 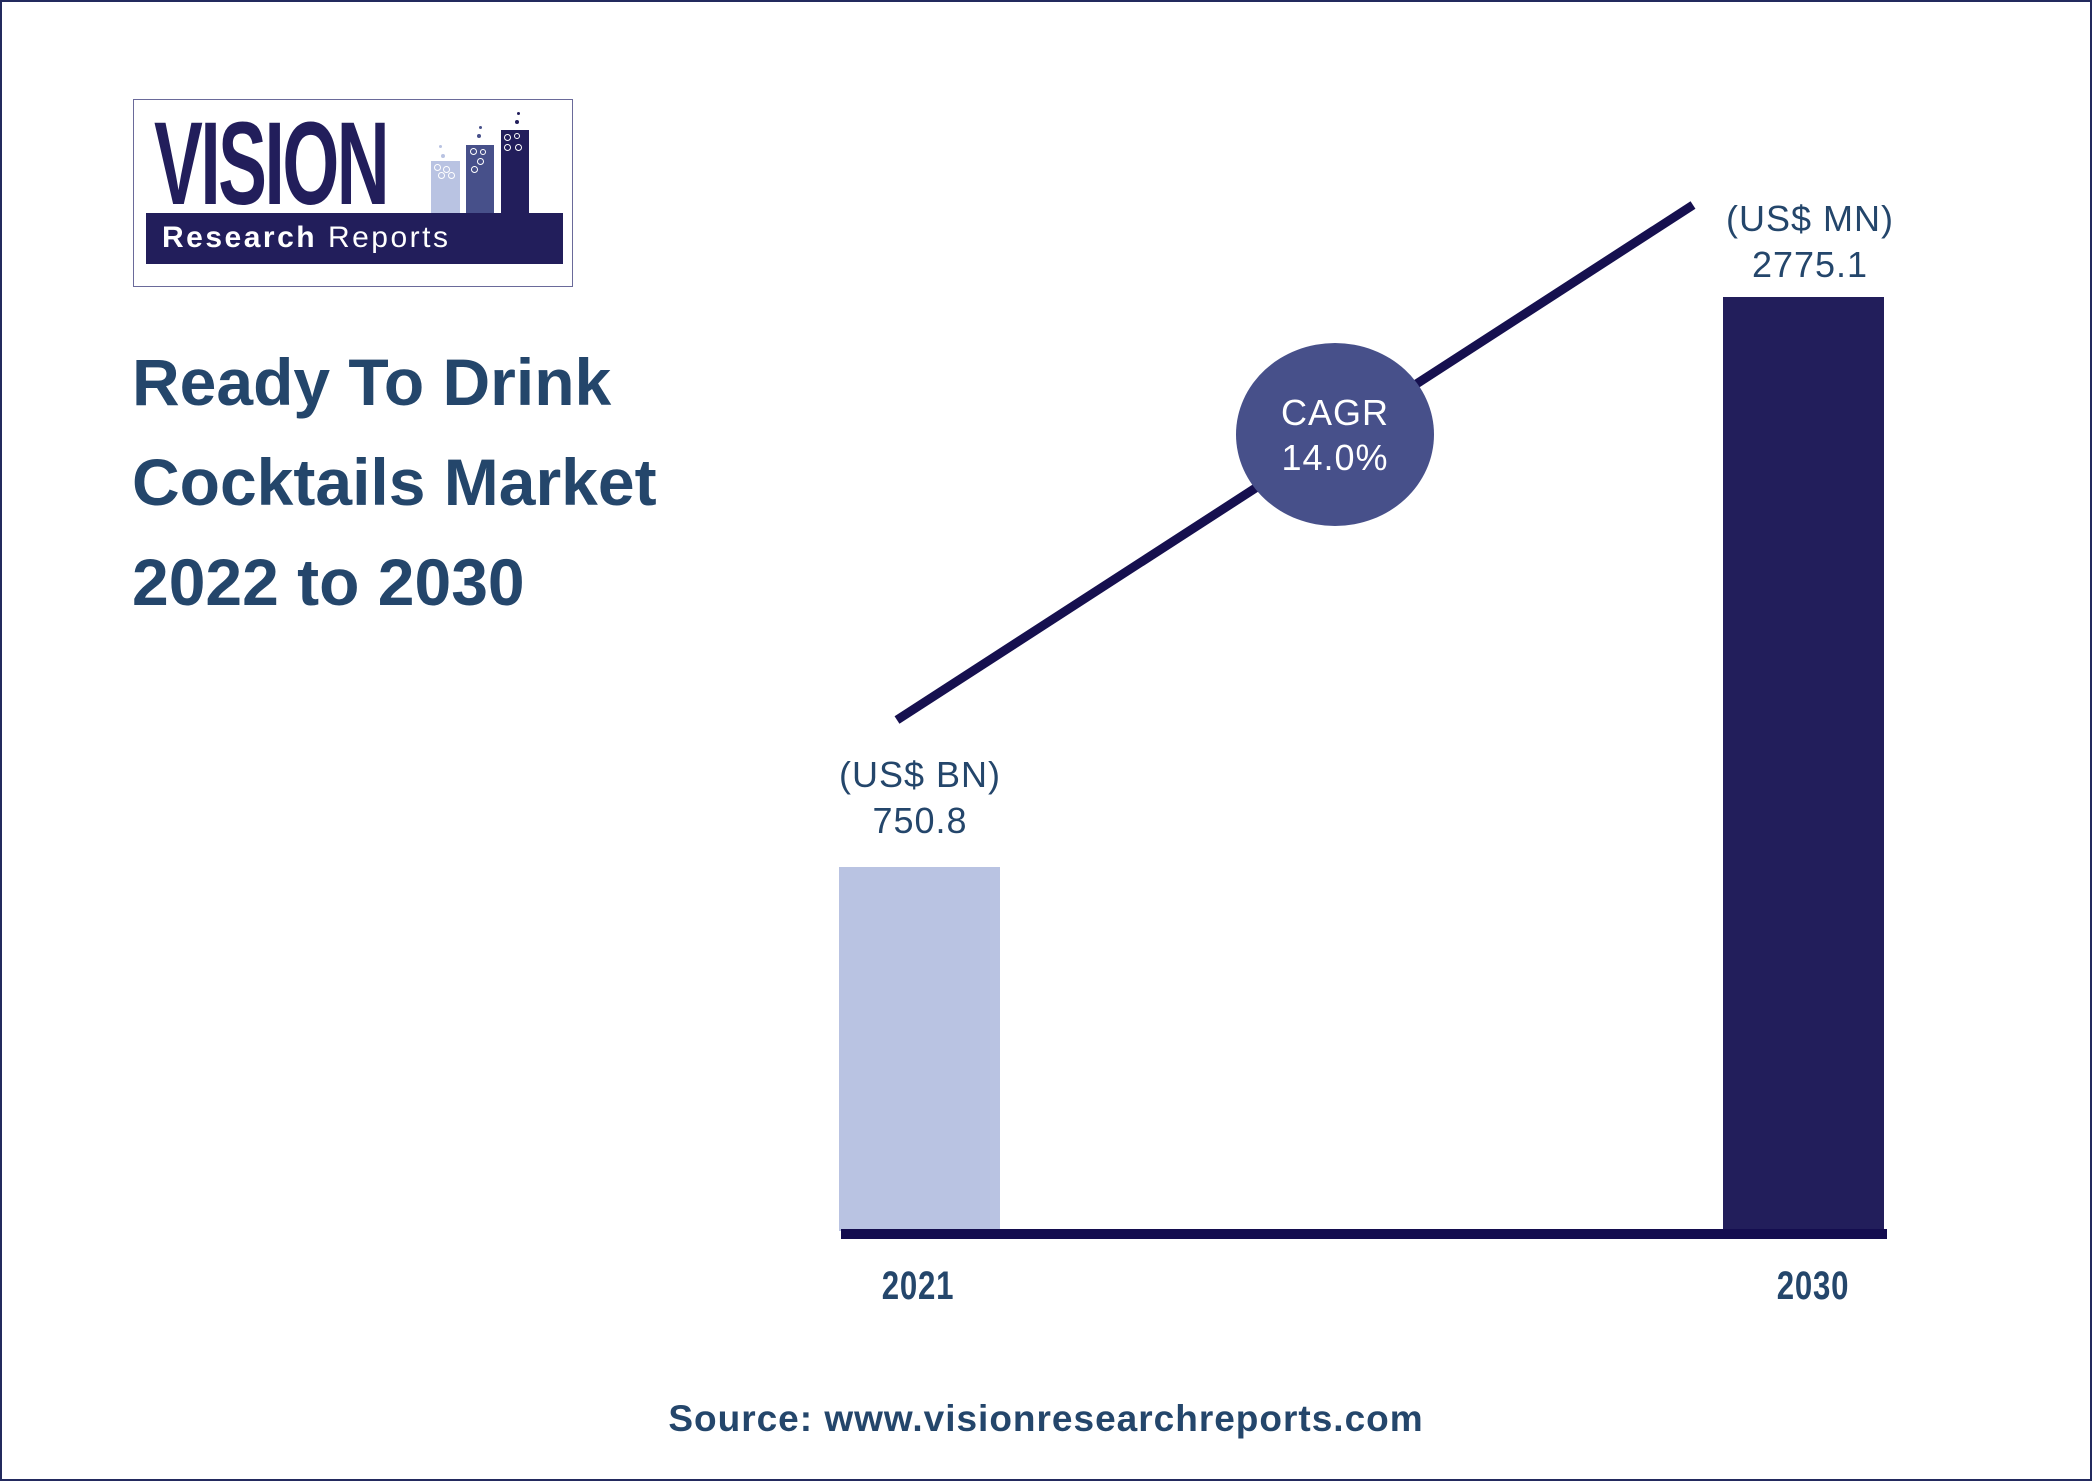 What do you see at coordinates (1334, 412) in the screenshot?
I see `cagr-label: CAGR` at bounding box center [1334, 412].